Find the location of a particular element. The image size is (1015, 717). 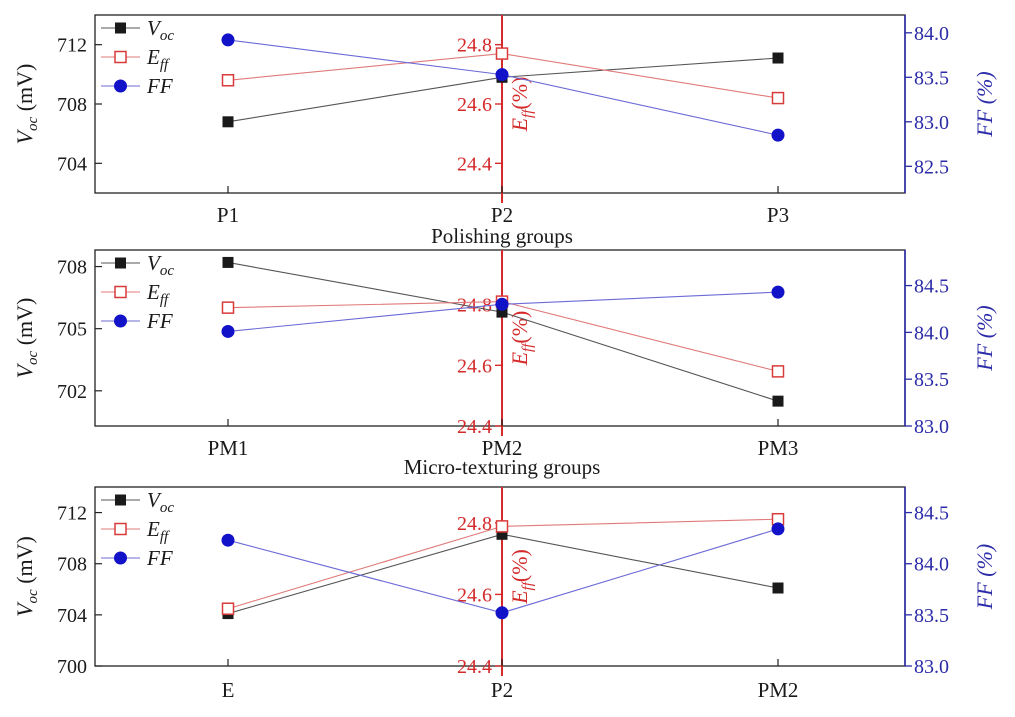

left-tick-label: 712 is located at coordinates (72, 46).